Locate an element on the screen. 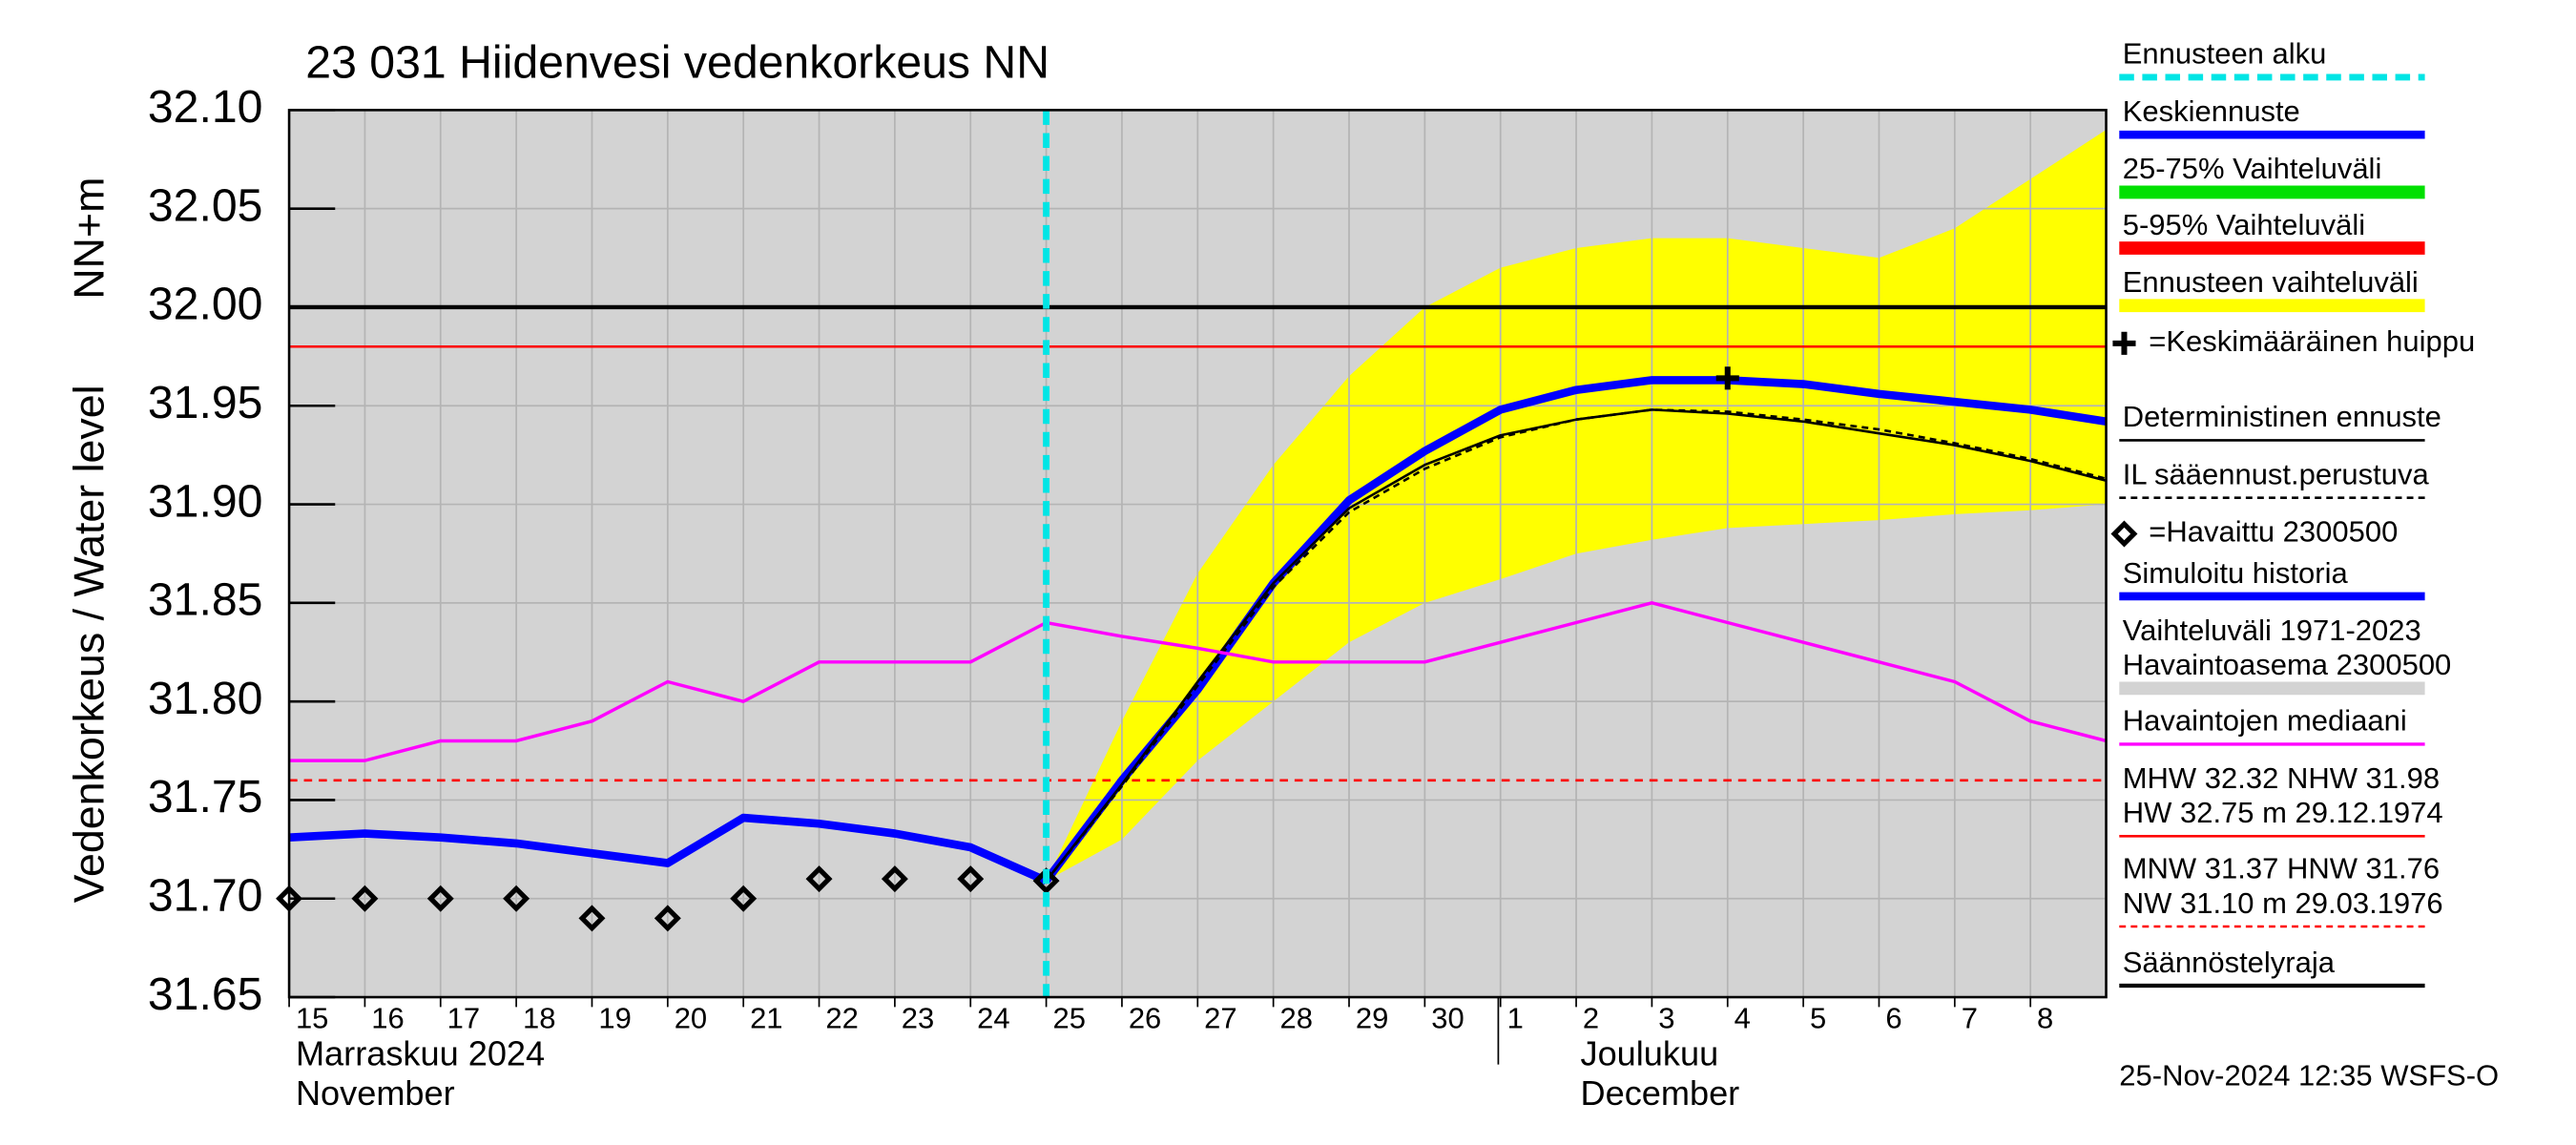  y-axis-unit: NN+m is located at coordinates (89, 239).